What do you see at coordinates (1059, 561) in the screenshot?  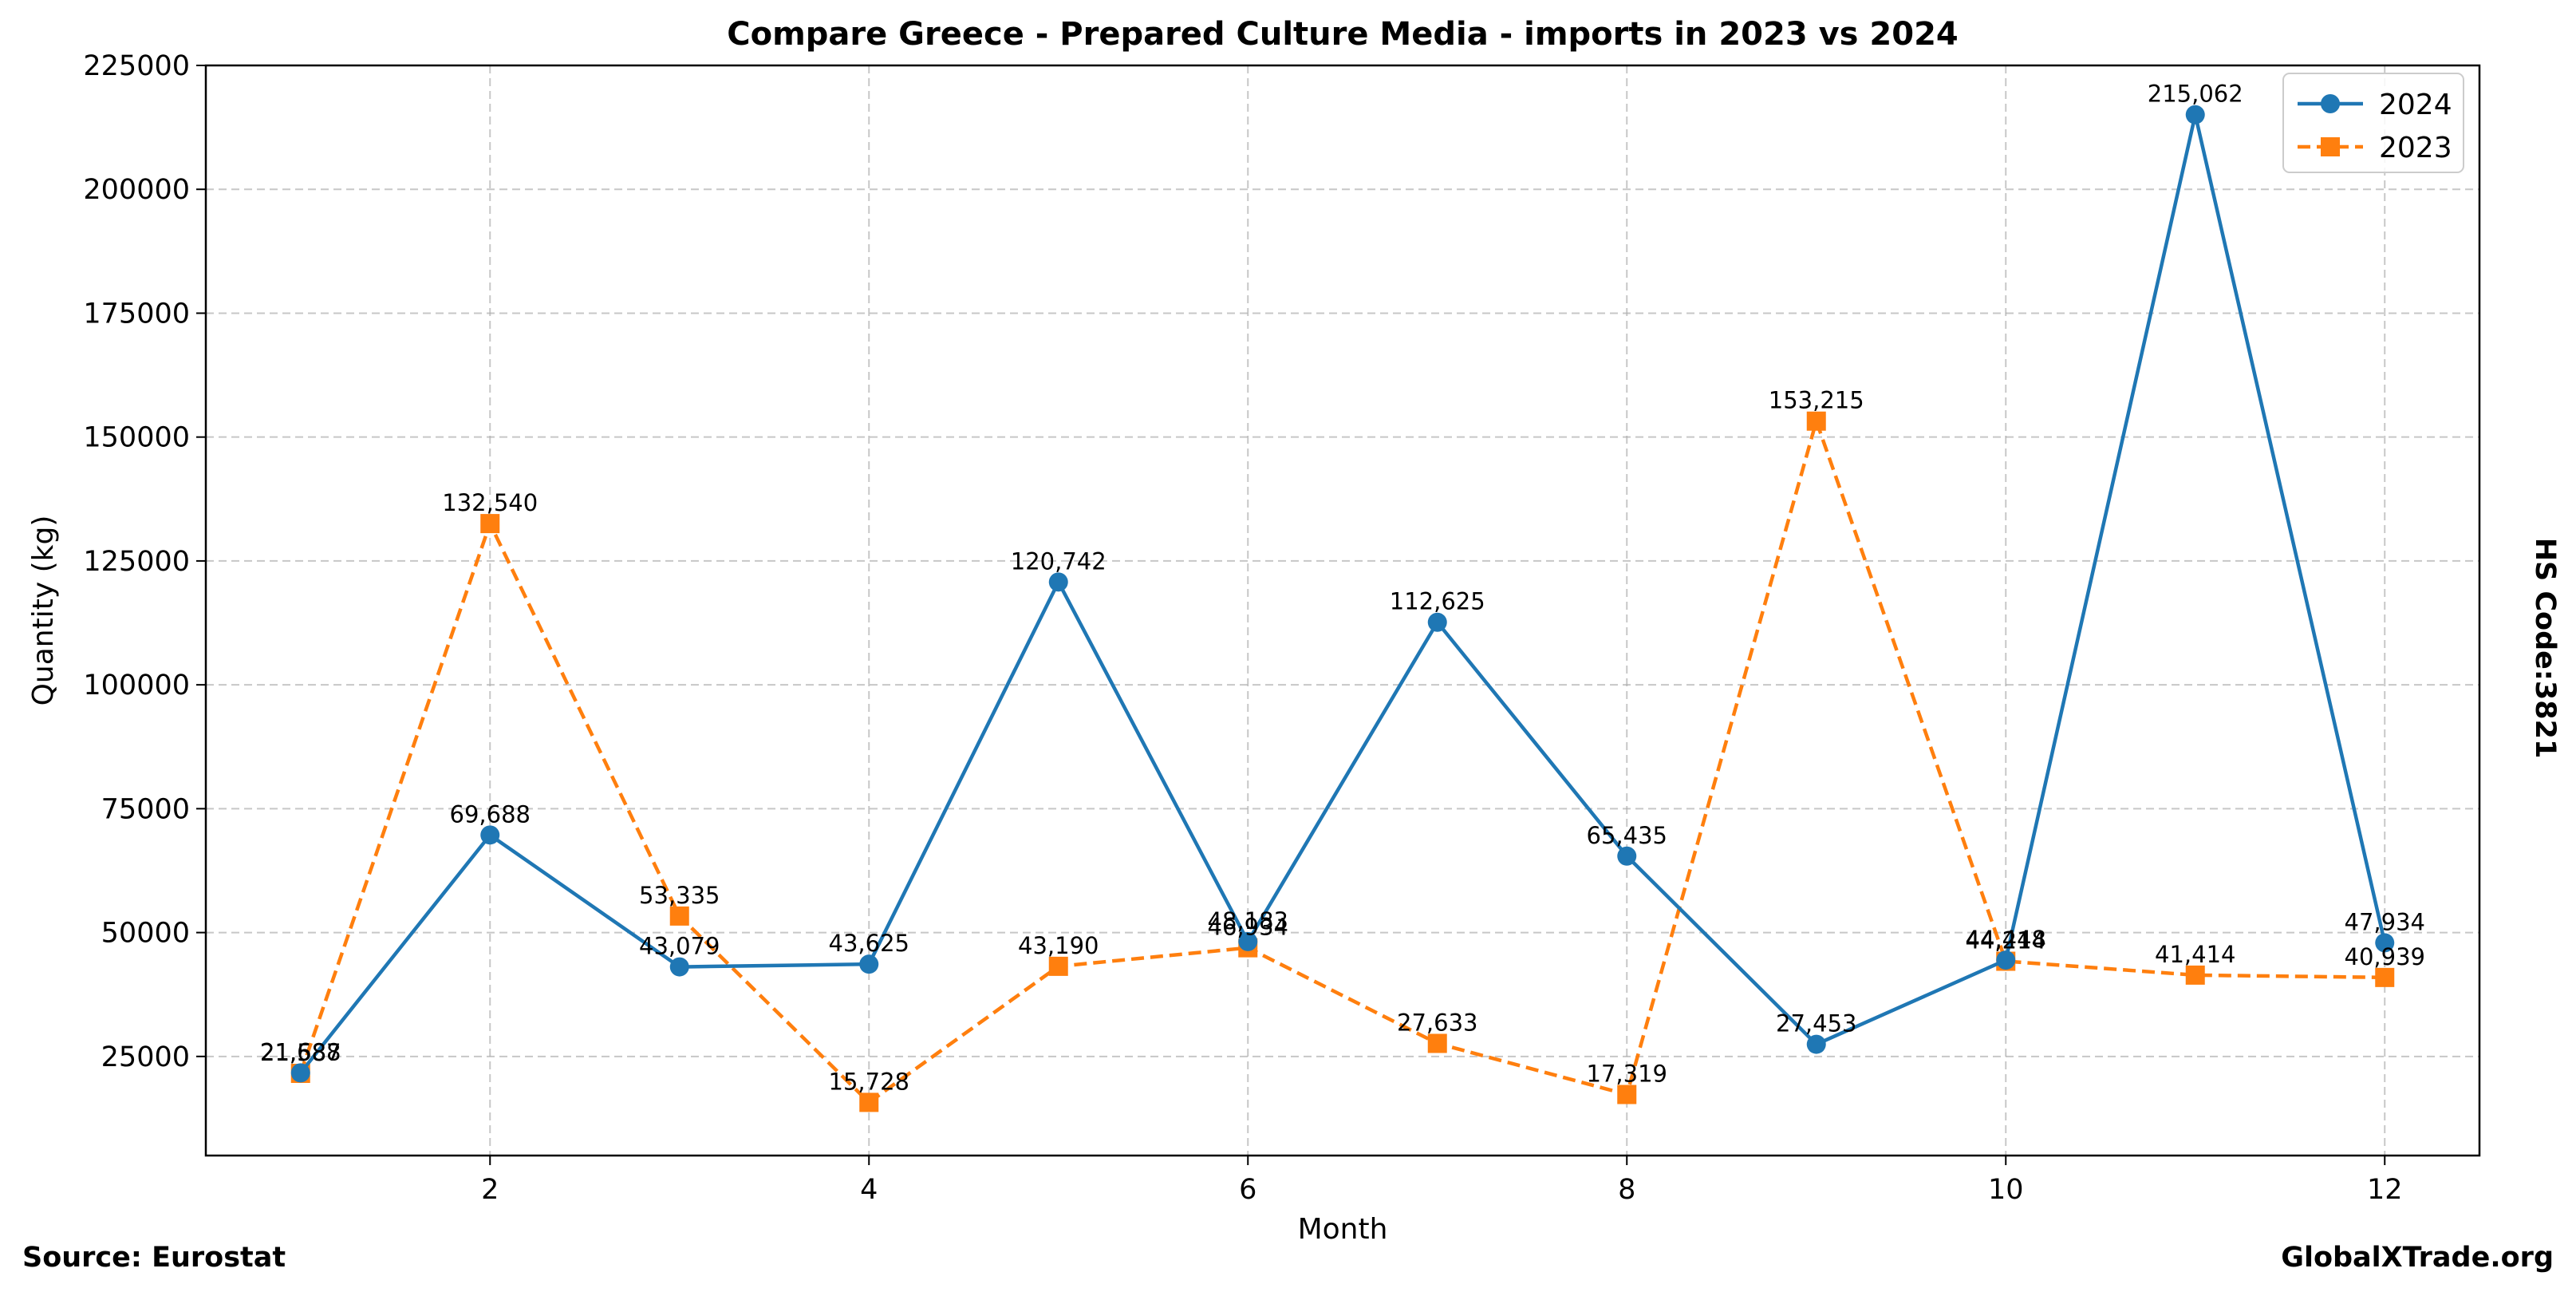 I see `data-label-2024: 120,742` at bounding box center [1059, 561].